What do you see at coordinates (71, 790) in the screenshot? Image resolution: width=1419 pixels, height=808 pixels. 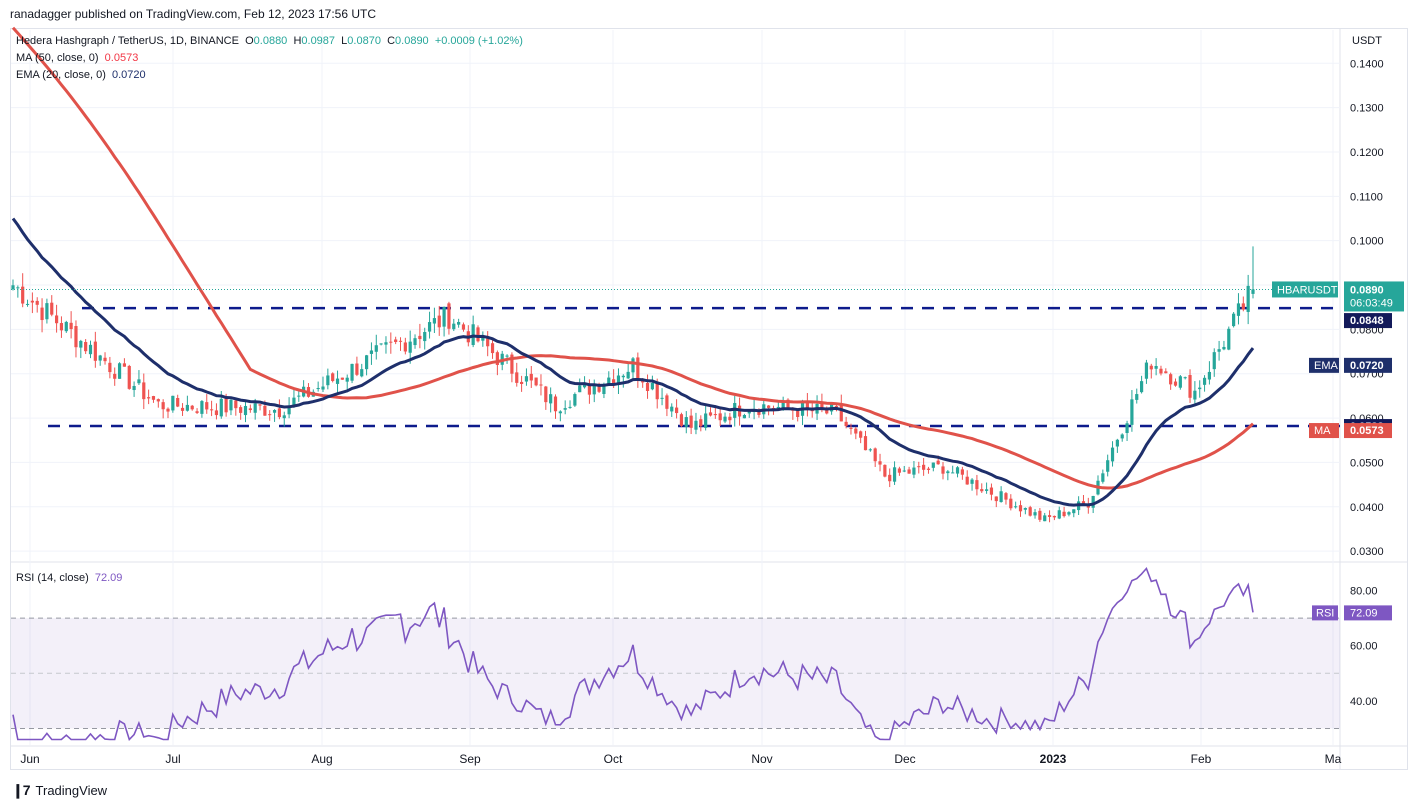 I see `footer-brand: TradingView` at bounding box center [71, 790].